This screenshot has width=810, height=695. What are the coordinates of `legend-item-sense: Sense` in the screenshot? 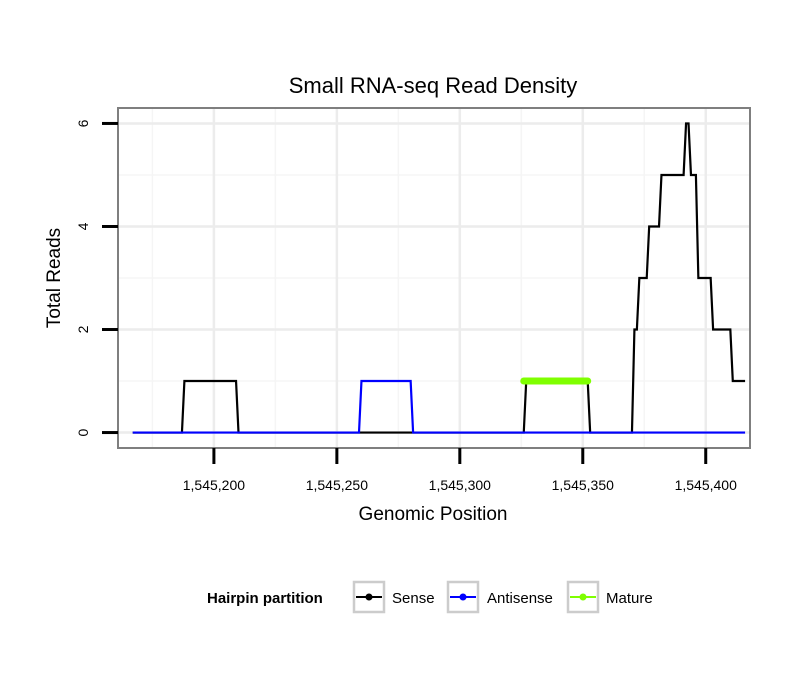 It's located at (393, 597).